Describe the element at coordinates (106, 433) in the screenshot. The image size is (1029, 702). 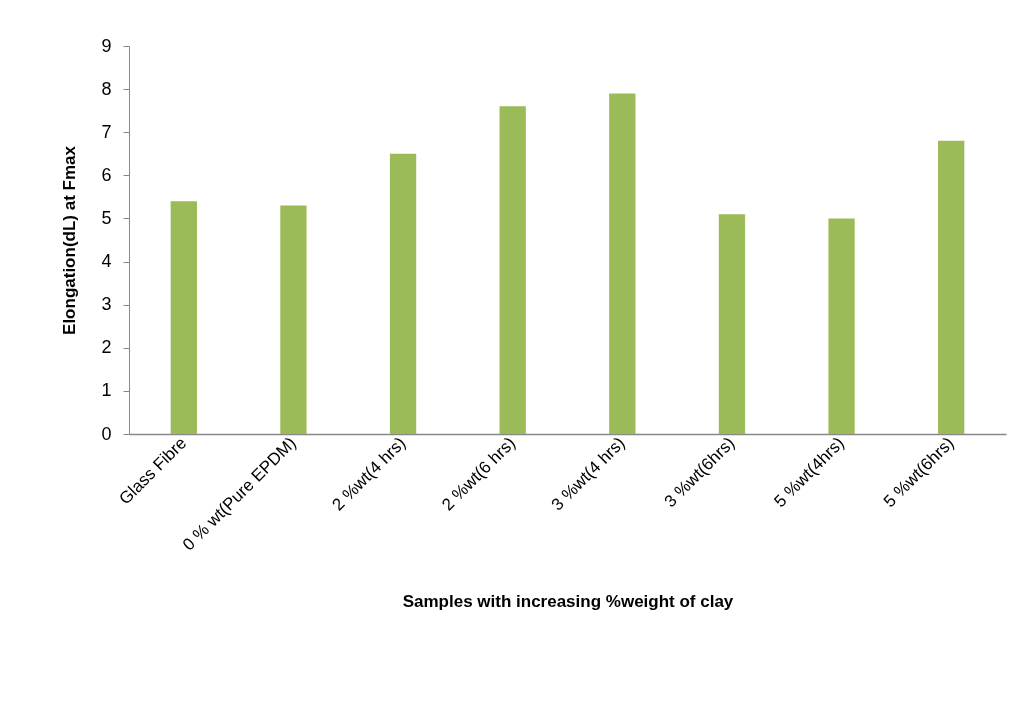
I see `y-tick-label: 0` at that location.